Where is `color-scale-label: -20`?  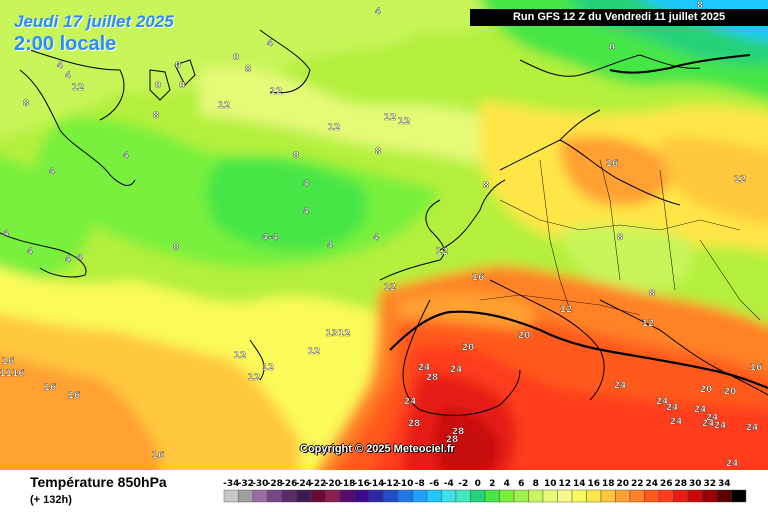 color-scale-label: -20 is located at coordinates (333, 484).